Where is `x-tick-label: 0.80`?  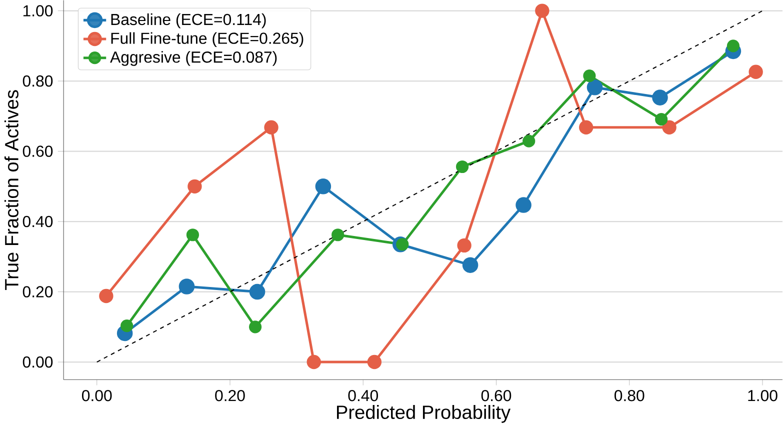 x-tick-label: 0.80 is located at coordinates (629, 396).